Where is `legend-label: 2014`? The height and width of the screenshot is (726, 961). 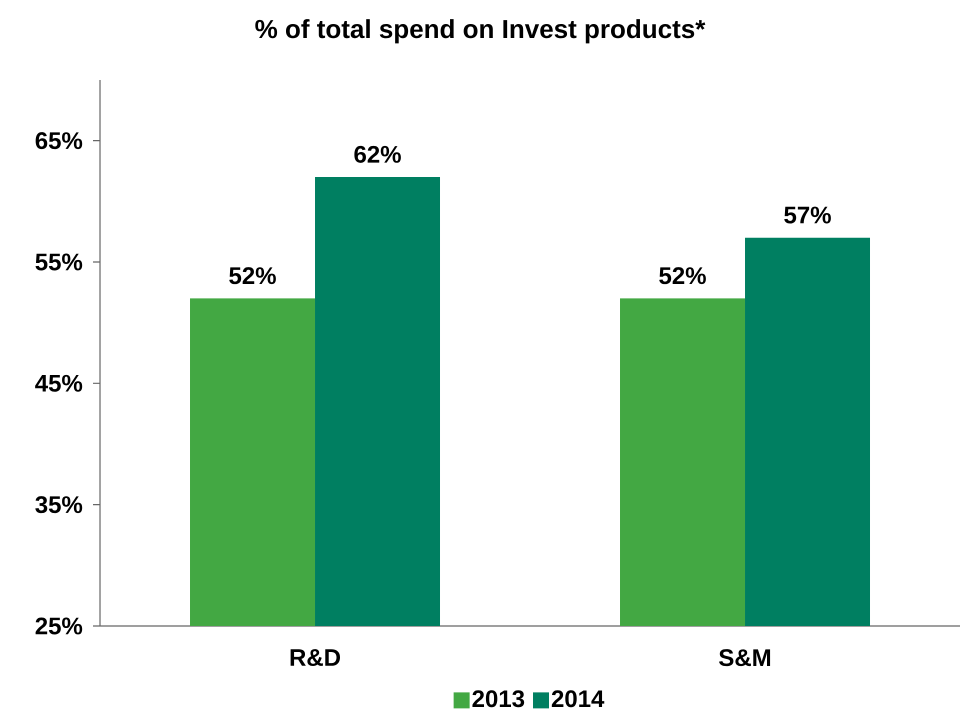 legend-label: 2014 is located at coordinates (578, 699).